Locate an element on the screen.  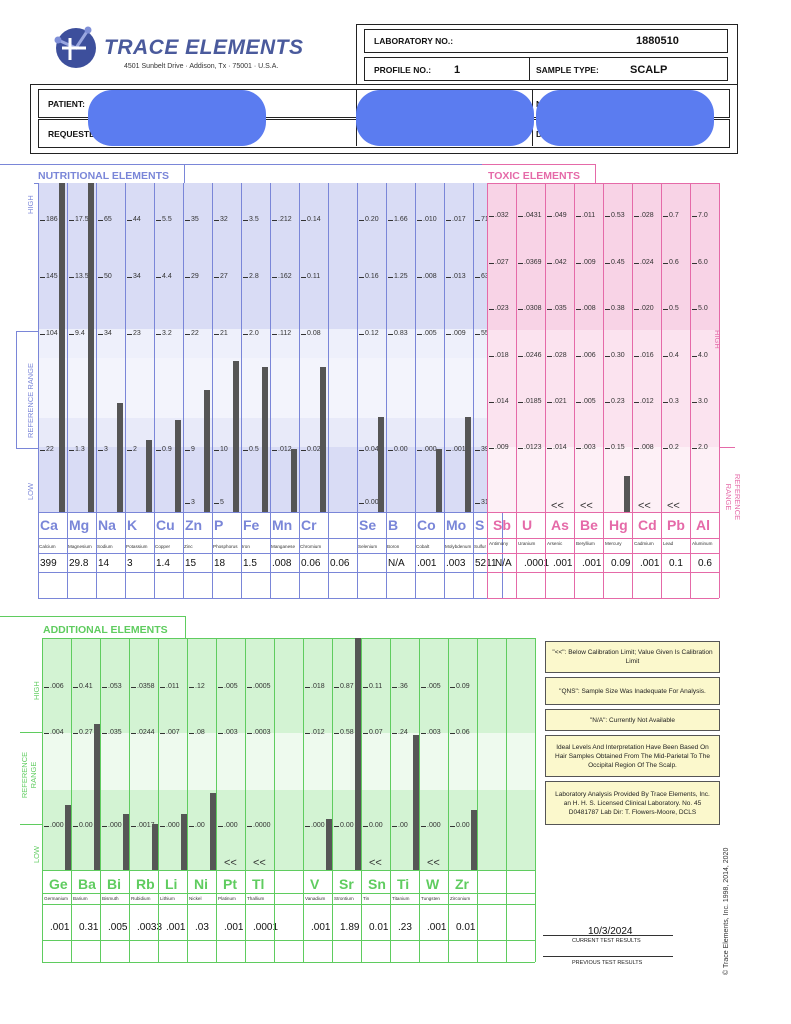
additional-tick-label: .035 is located at coordinates (115, 732).